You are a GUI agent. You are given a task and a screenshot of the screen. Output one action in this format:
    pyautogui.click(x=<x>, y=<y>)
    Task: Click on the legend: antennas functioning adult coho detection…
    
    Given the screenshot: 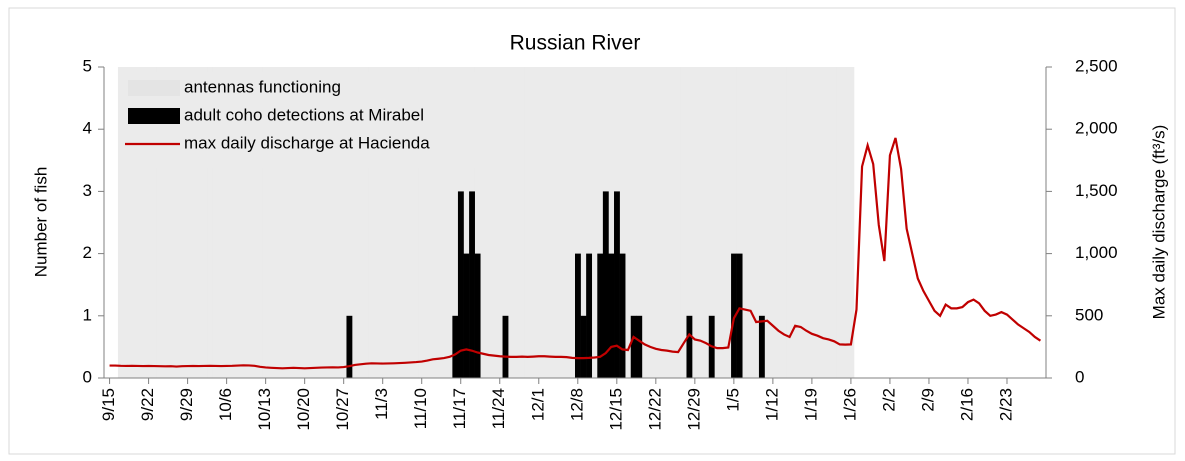 What is the action you would take?
    pyautogui.click(x=310, y=120)
    